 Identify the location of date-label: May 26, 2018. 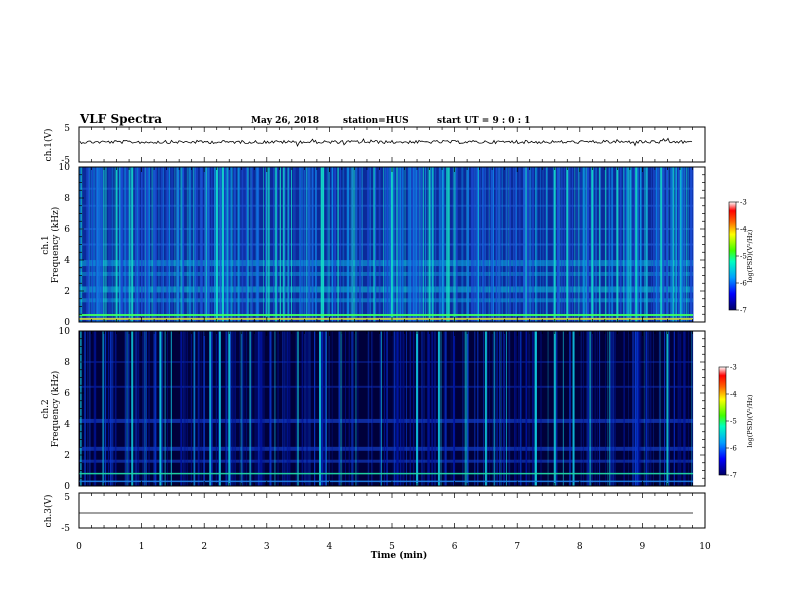
(285, 121).